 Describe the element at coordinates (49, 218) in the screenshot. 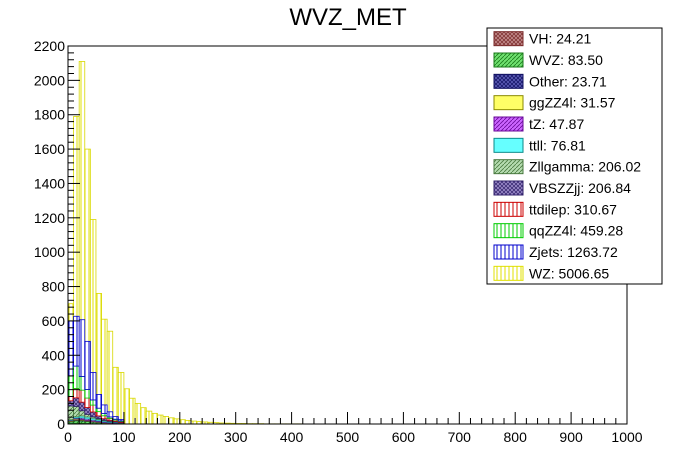

I see `y-tick-label: 1200` at that location.